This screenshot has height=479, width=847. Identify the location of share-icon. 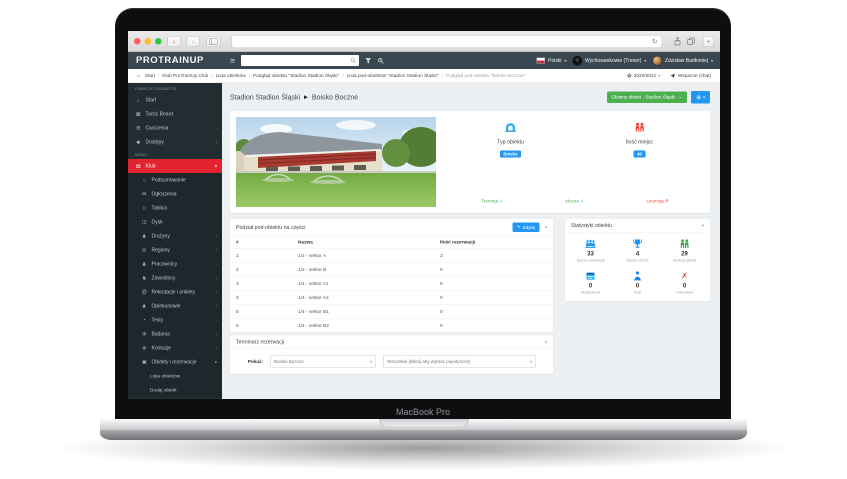
(677, 41).